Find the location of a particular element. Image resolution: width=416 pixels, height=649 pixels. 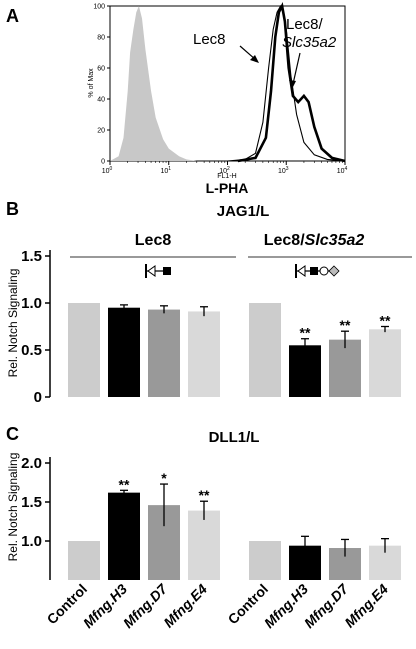

a-xlabel-small: FL1-H is located at coordinates (226, 176).